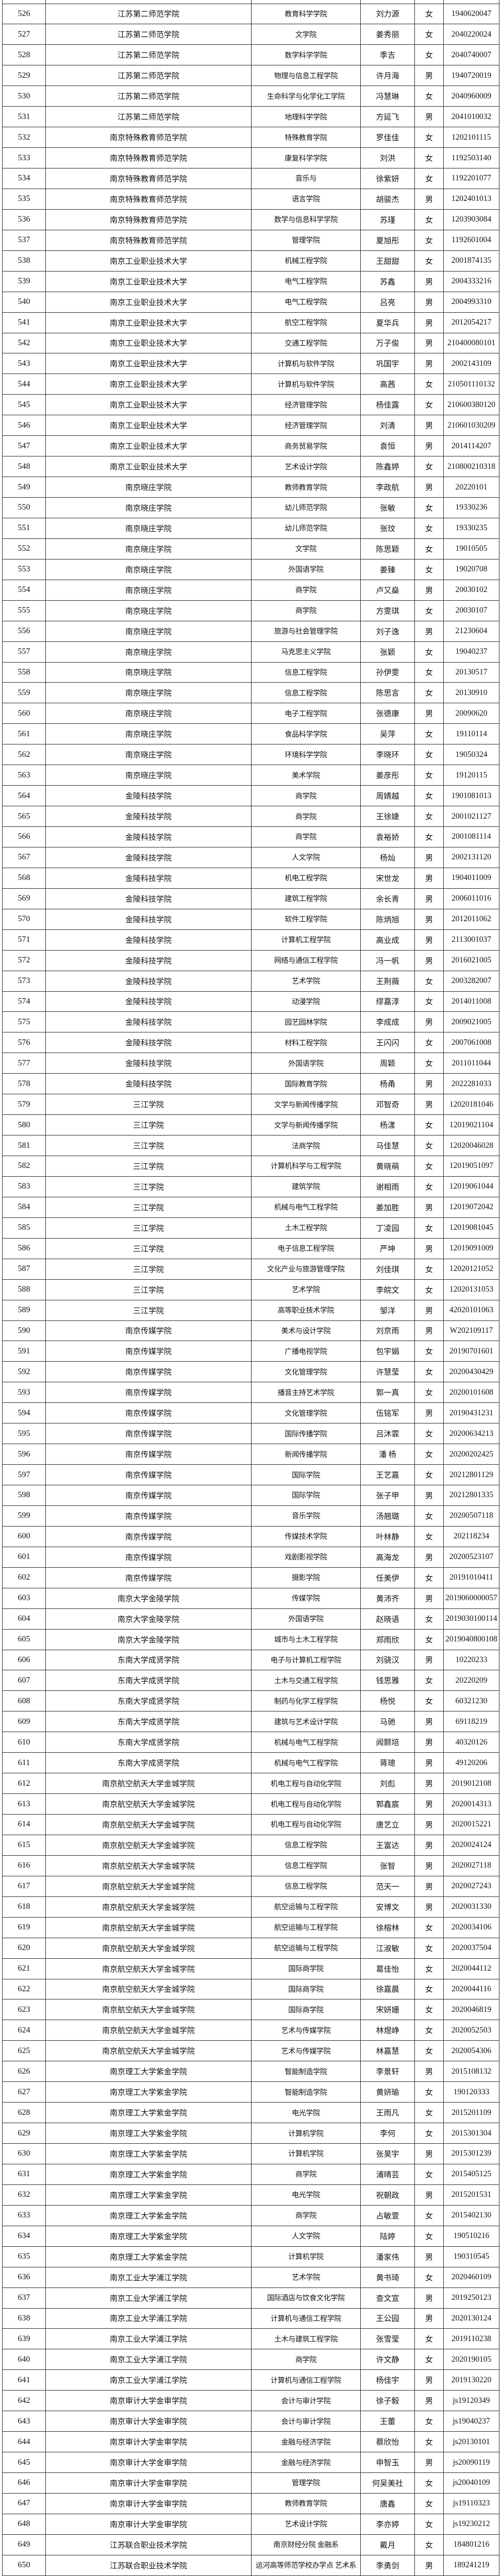  Describe the element at coordinates (24, 343) in the screenshot. I see `row-number-cell: 542` at that location.